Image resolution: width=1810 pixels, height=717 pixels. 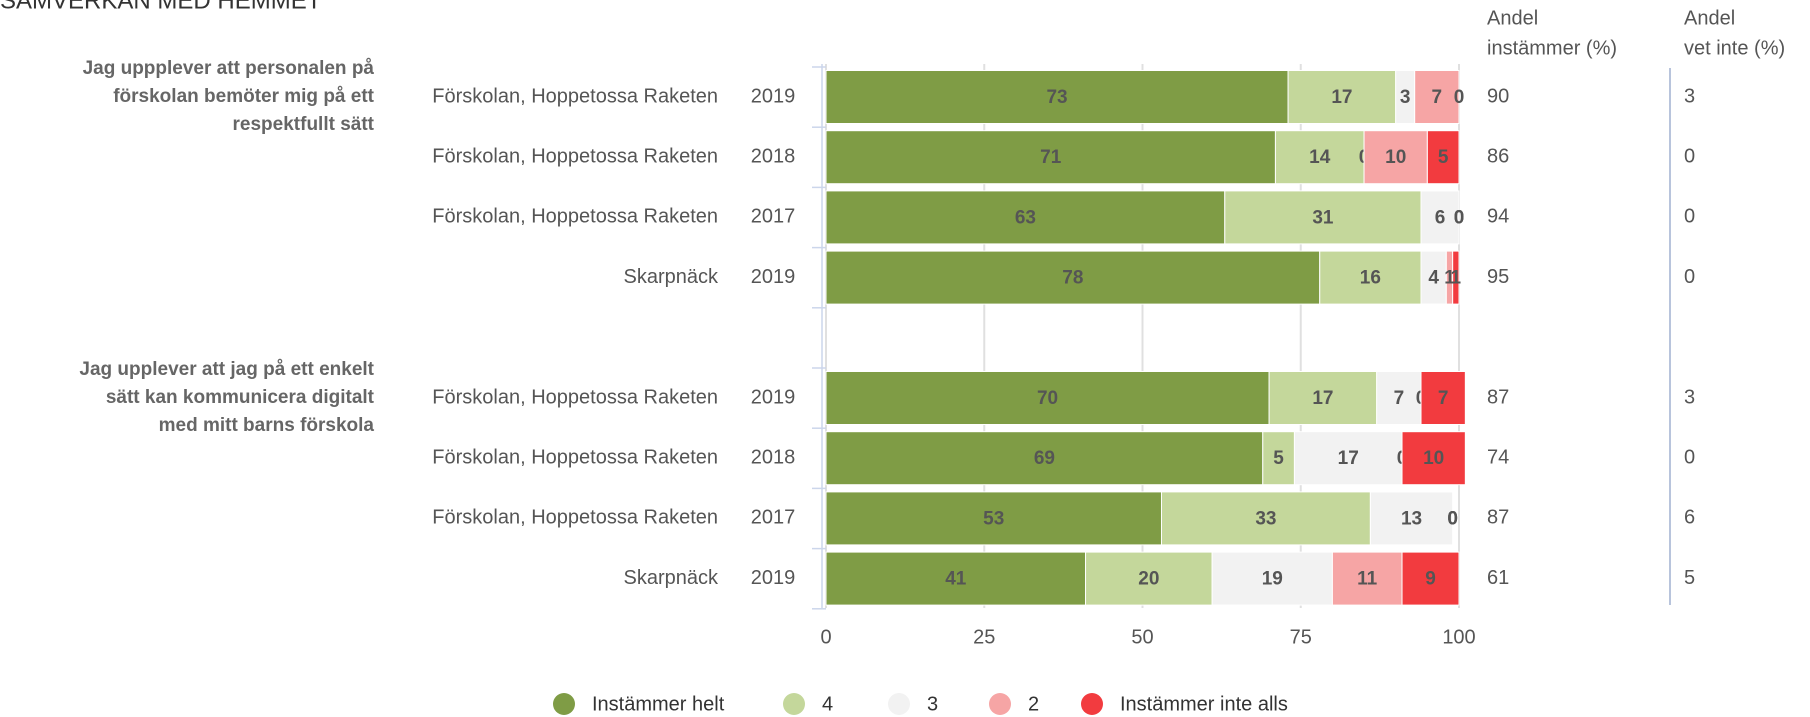 I want to click on value-label: 73, so click(x=1056, y=97).